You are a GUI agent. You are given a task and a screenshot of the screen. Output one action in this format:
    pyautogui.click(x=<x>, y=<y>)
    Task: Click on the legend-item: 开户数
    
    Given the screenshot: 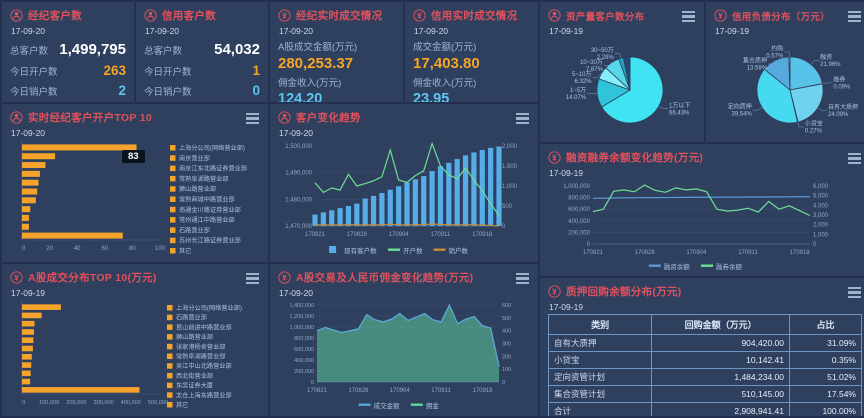 What is the action you would take?
    pyautogui.click(x=405, y=250)
    